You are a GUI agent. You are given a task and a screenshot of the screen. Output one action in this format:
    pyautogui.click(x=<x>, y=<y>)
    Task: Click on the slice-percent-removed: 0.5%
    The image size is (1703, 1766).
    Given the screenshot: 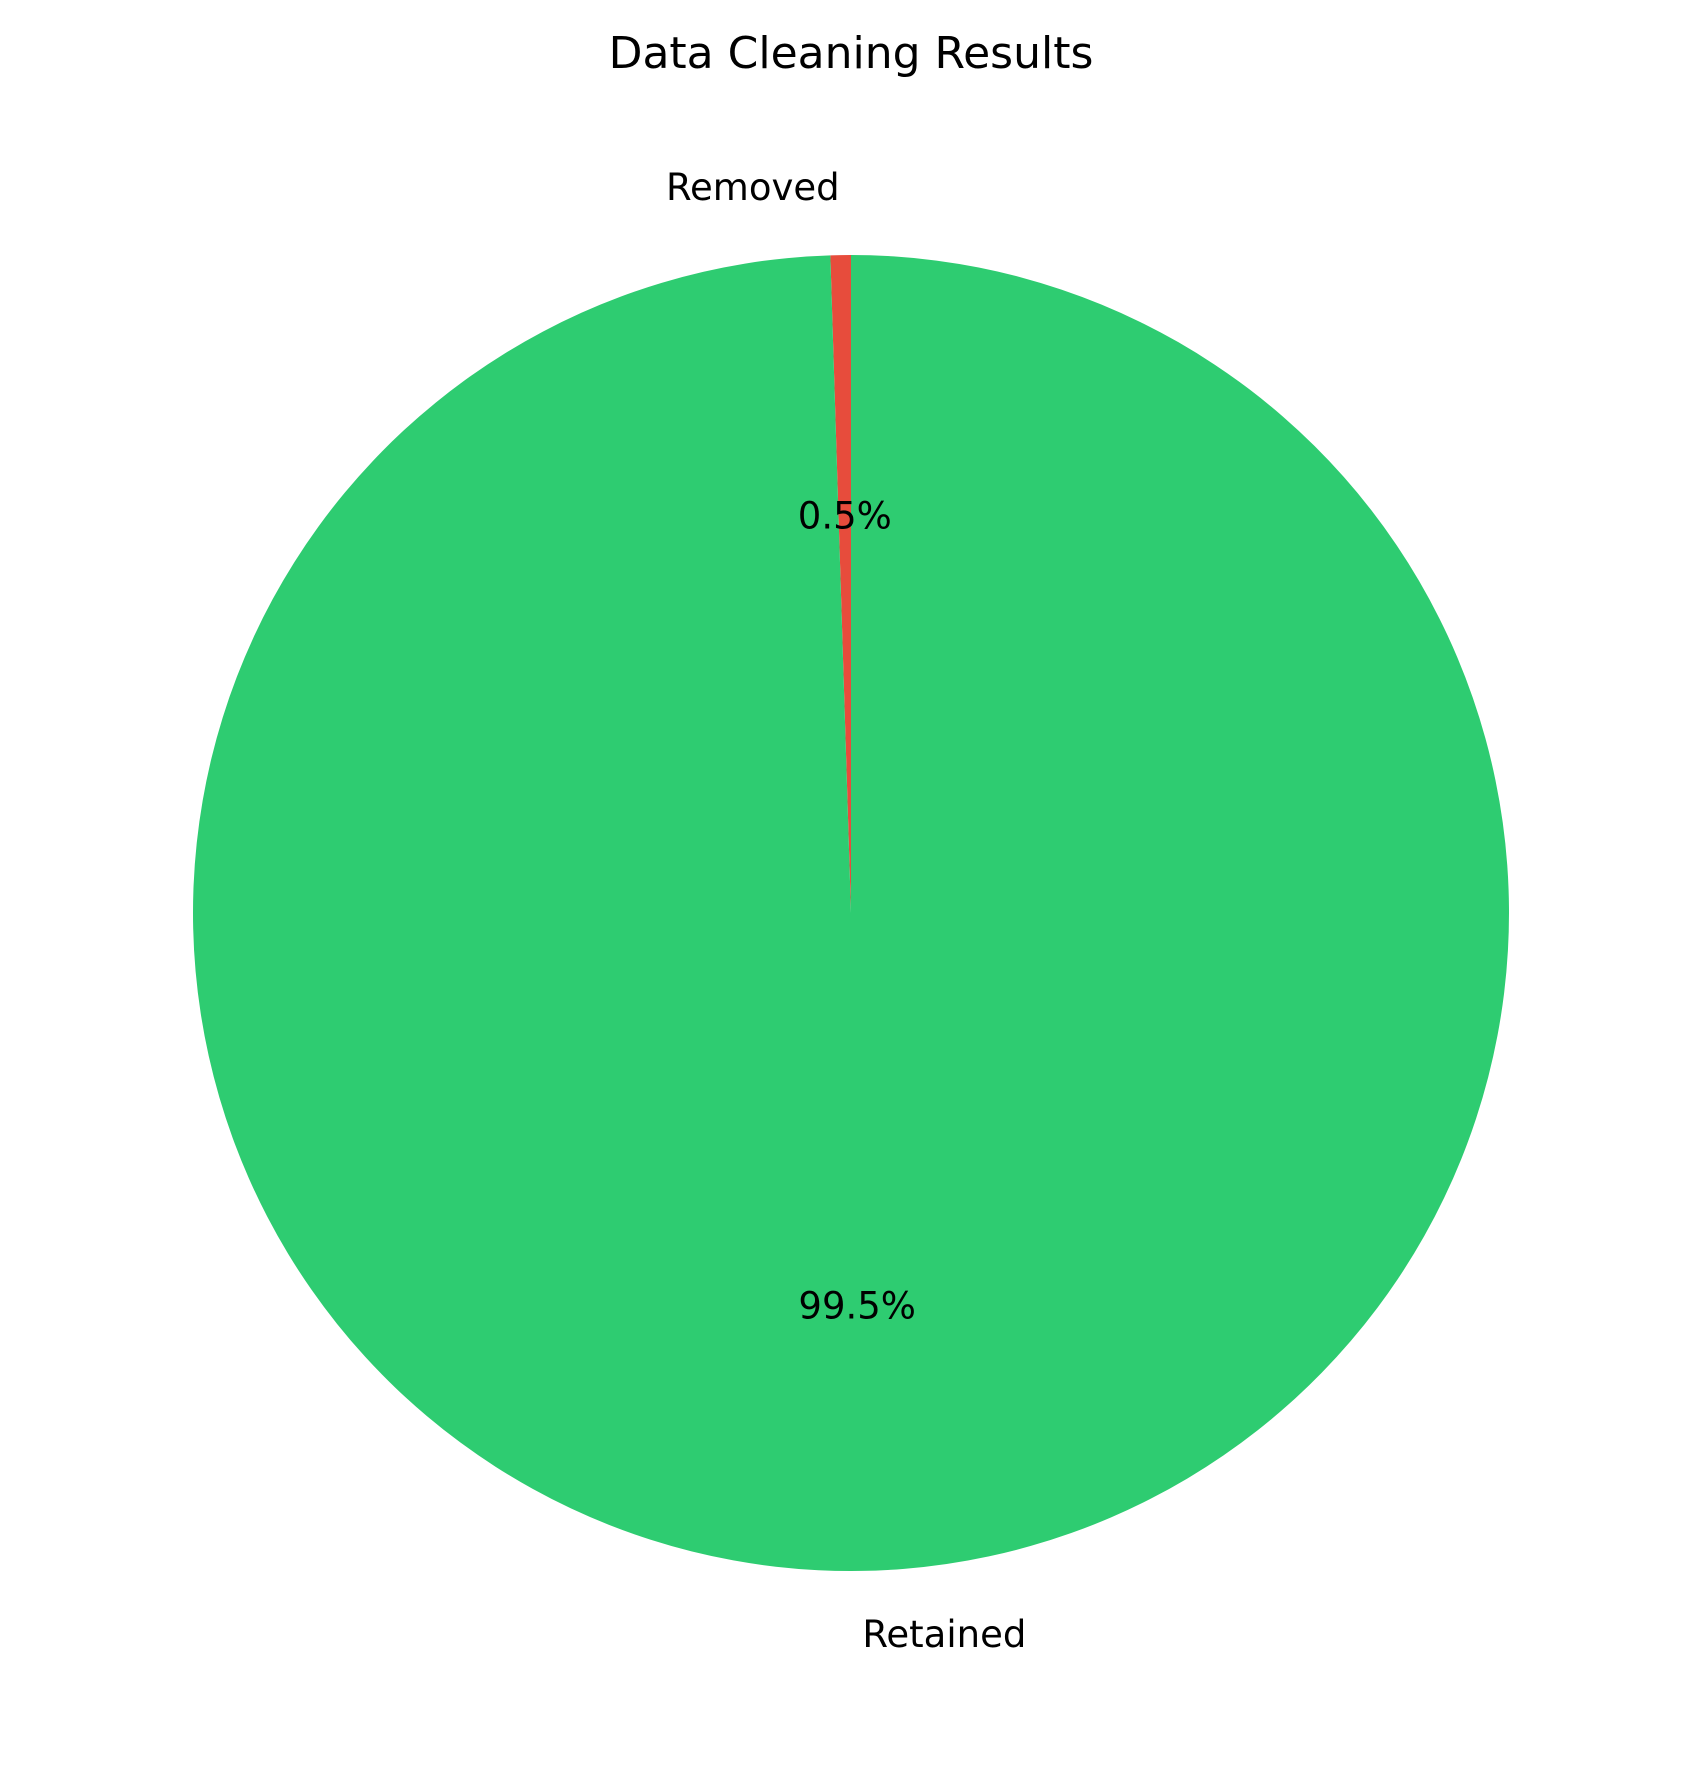 What is the action you would take?
    pyautogui.click(x=845, y=516)
    